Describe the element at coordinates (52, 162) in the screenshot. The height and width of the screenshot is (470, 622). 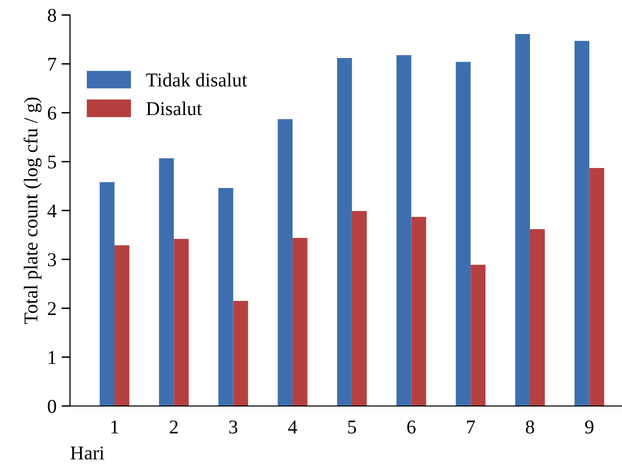
I see `y-tick-label: 5` at that location.